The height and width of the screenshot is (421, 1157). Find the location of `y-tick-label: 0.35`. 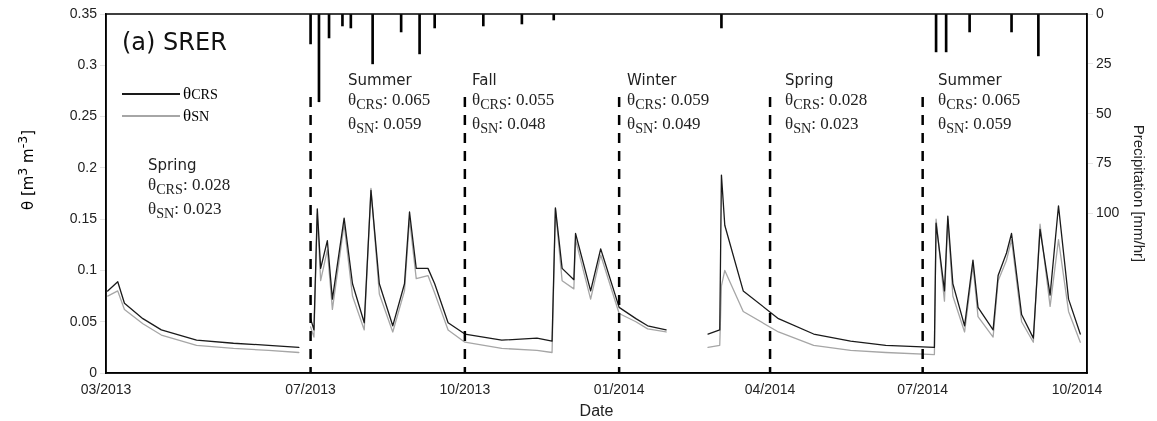

y-tick-label: 0.35 is located at coordinates (83, 12).